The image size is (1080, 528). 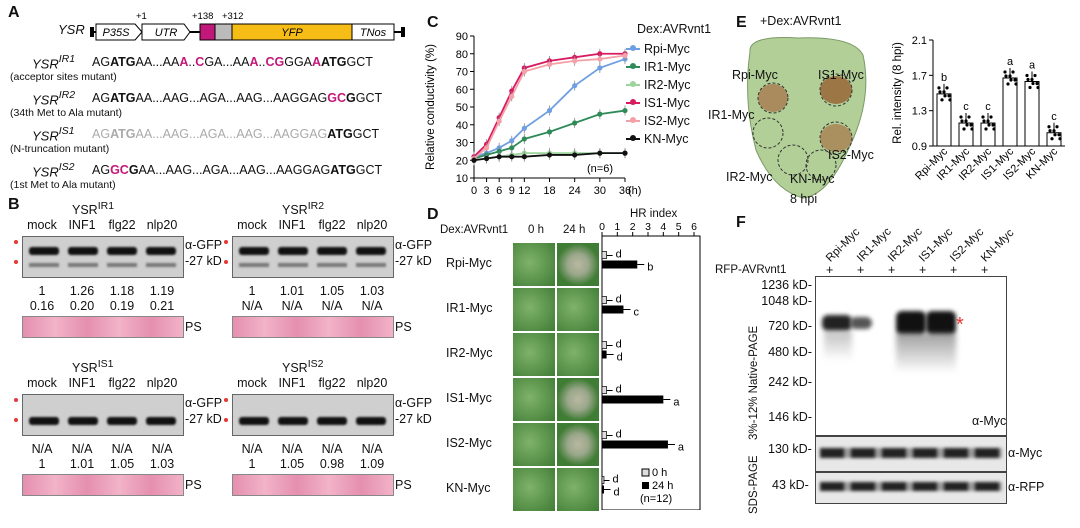 What do you see at coordinates (93, 367) in the screenshot?
I see `blot-title-2: YSRIS1` at bounding box center [93, 367].